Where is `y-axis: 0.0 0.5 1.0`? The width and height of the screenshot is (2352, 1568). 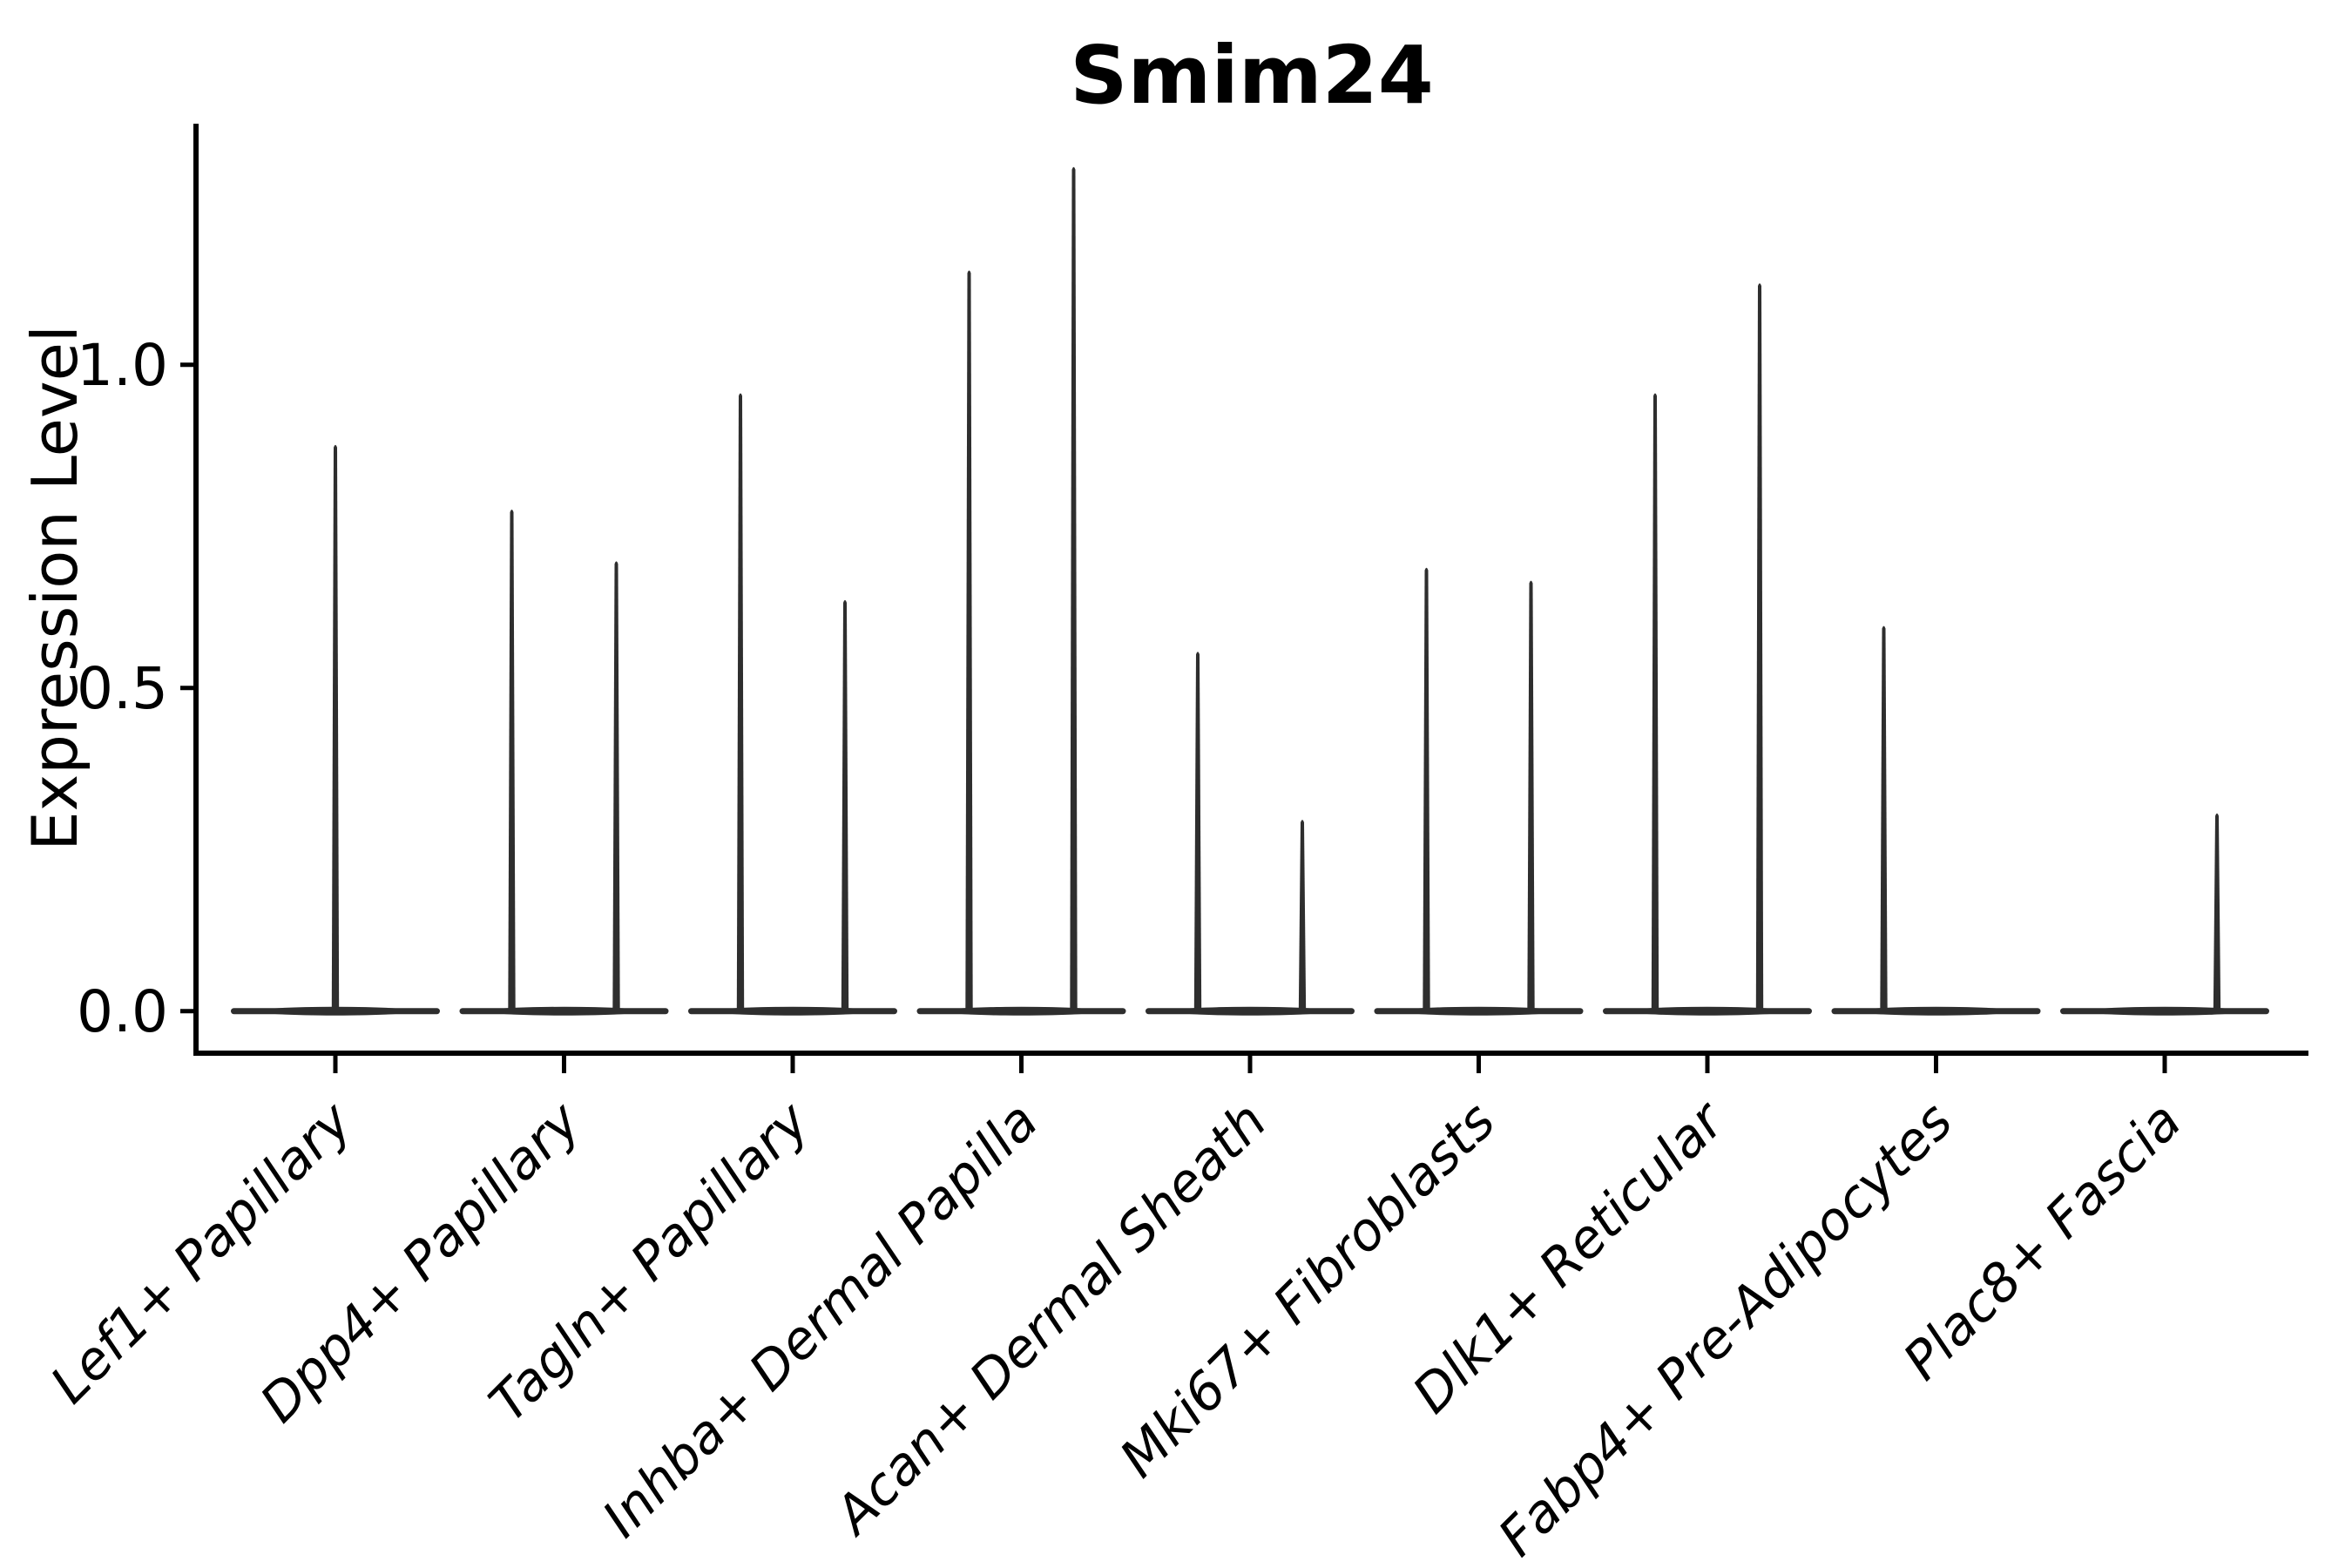 y-axis: 0.0 0.5 1.0 is located at coordinates (138, 590).